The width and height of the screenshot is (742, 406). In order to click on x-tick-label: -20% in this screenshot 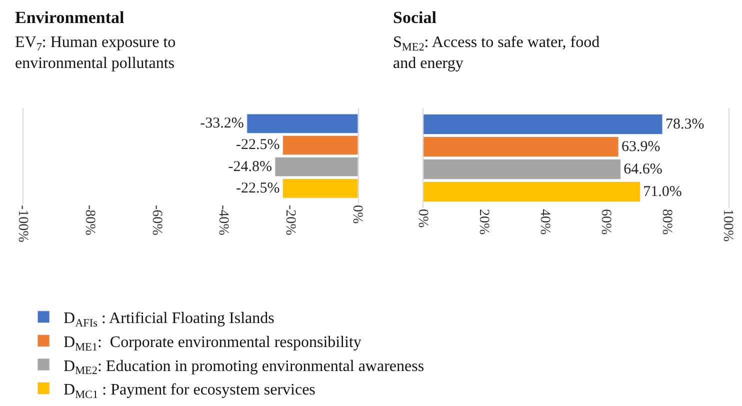, I will do `click(290, 220)`.